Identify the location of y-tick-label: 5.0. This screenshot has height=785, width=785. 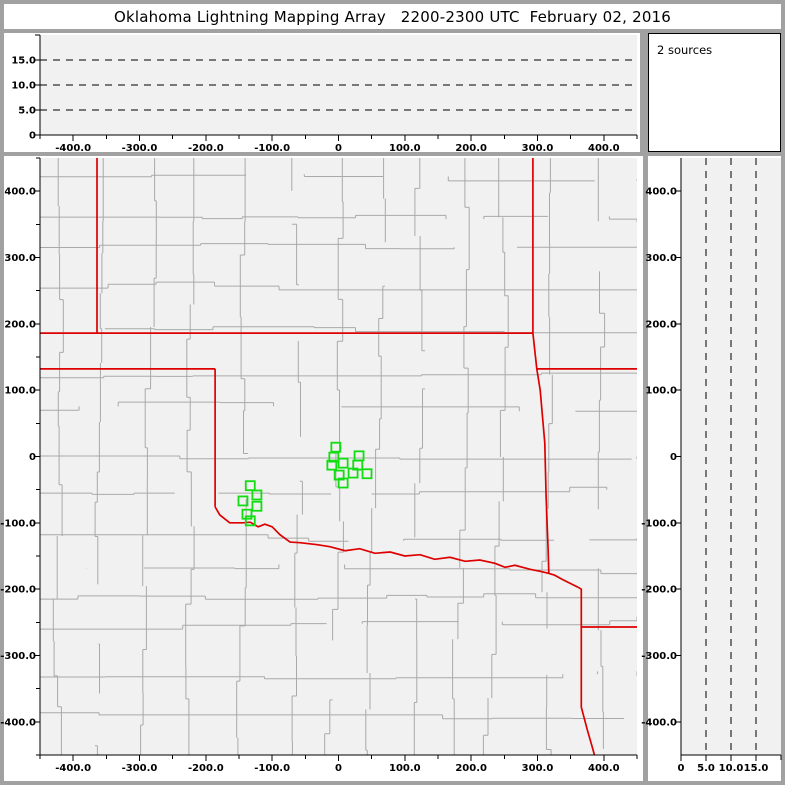
(27, 111).